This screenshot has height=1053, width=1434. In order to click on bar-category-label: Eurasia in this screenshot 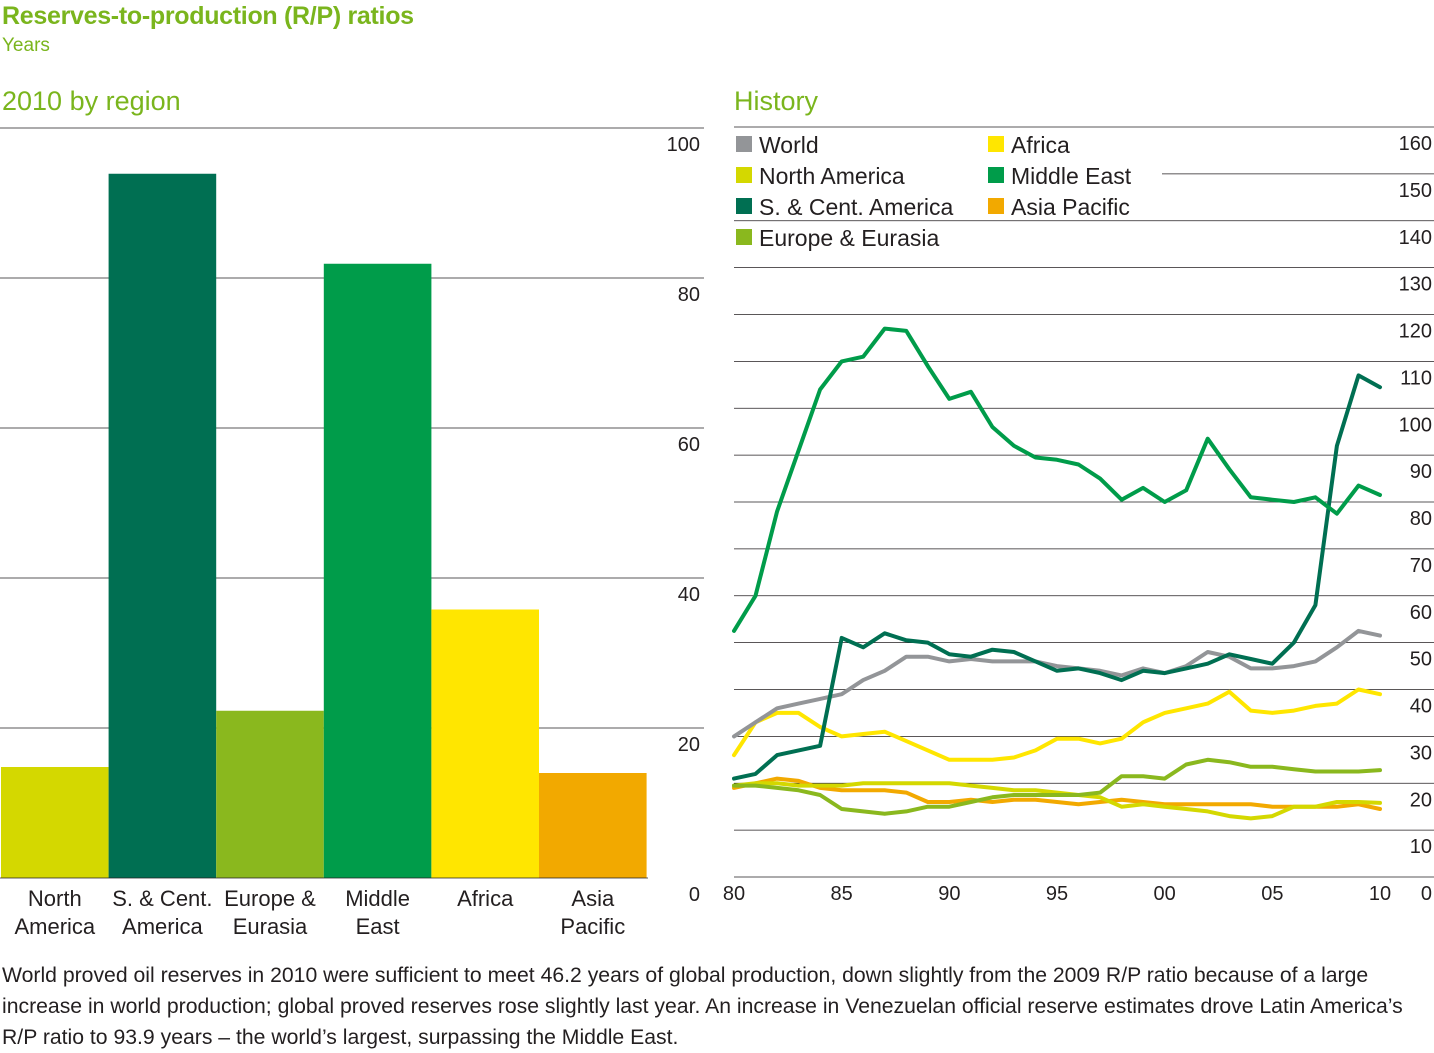, I will do `click(270, 926)`.